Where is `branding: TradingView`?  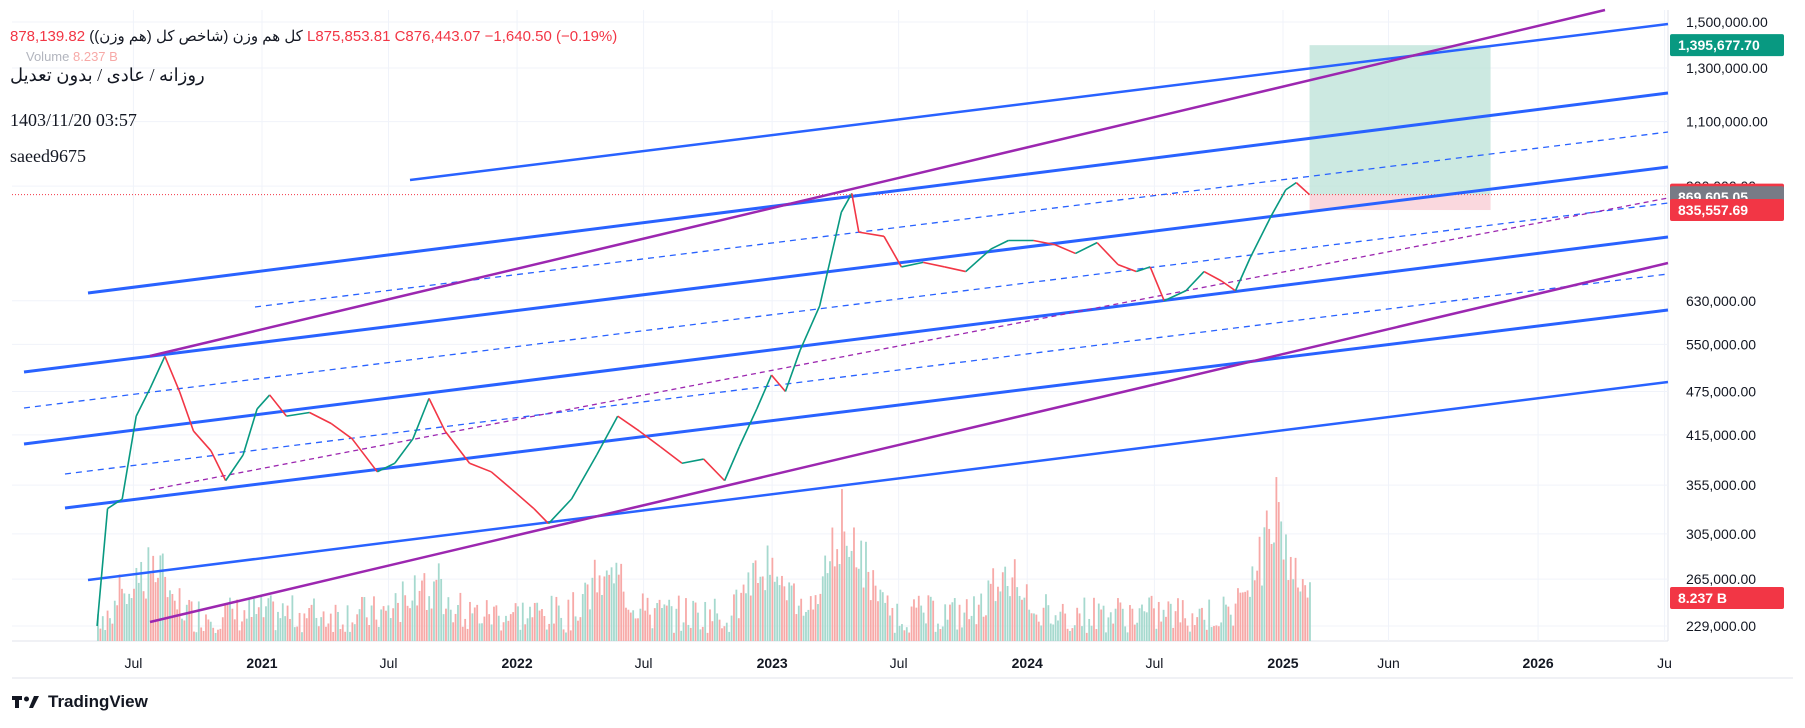
branding: TradingView is located at coordinates (80, 702).